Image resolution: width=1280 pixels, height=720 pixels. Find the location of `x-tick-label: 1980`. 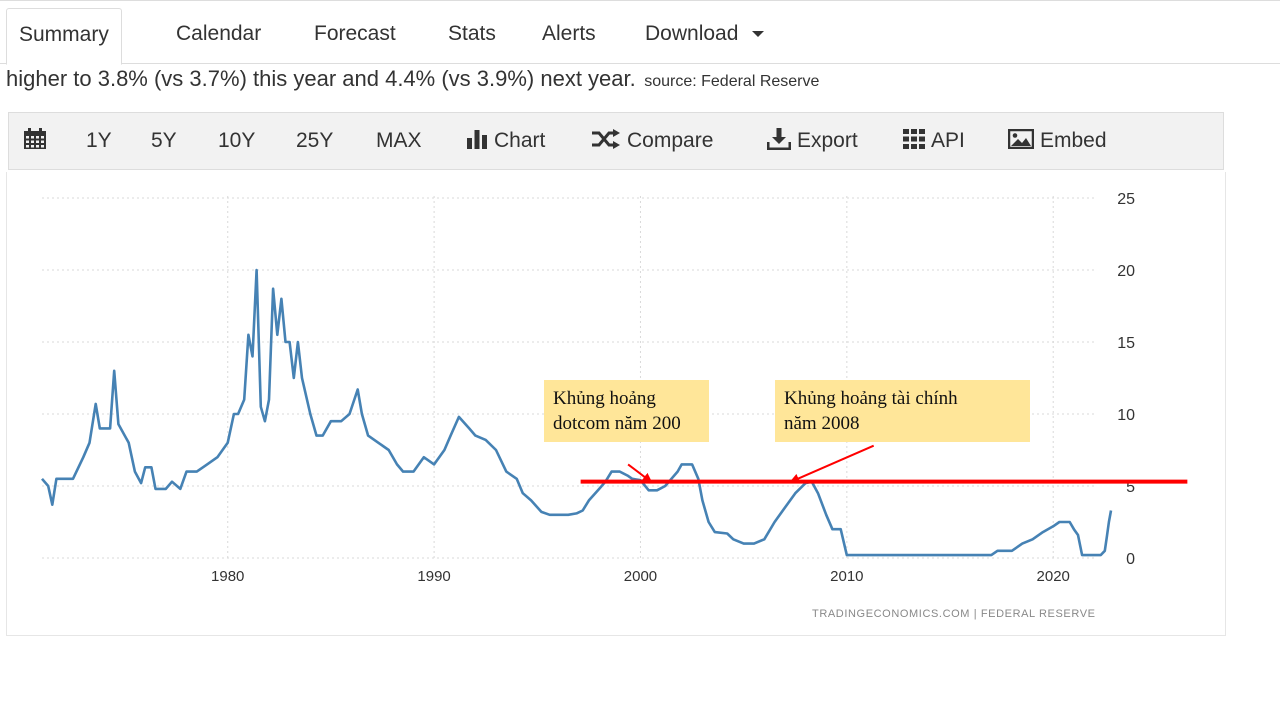

x-tick-label: 1980 is located at coordinates (227, 576).